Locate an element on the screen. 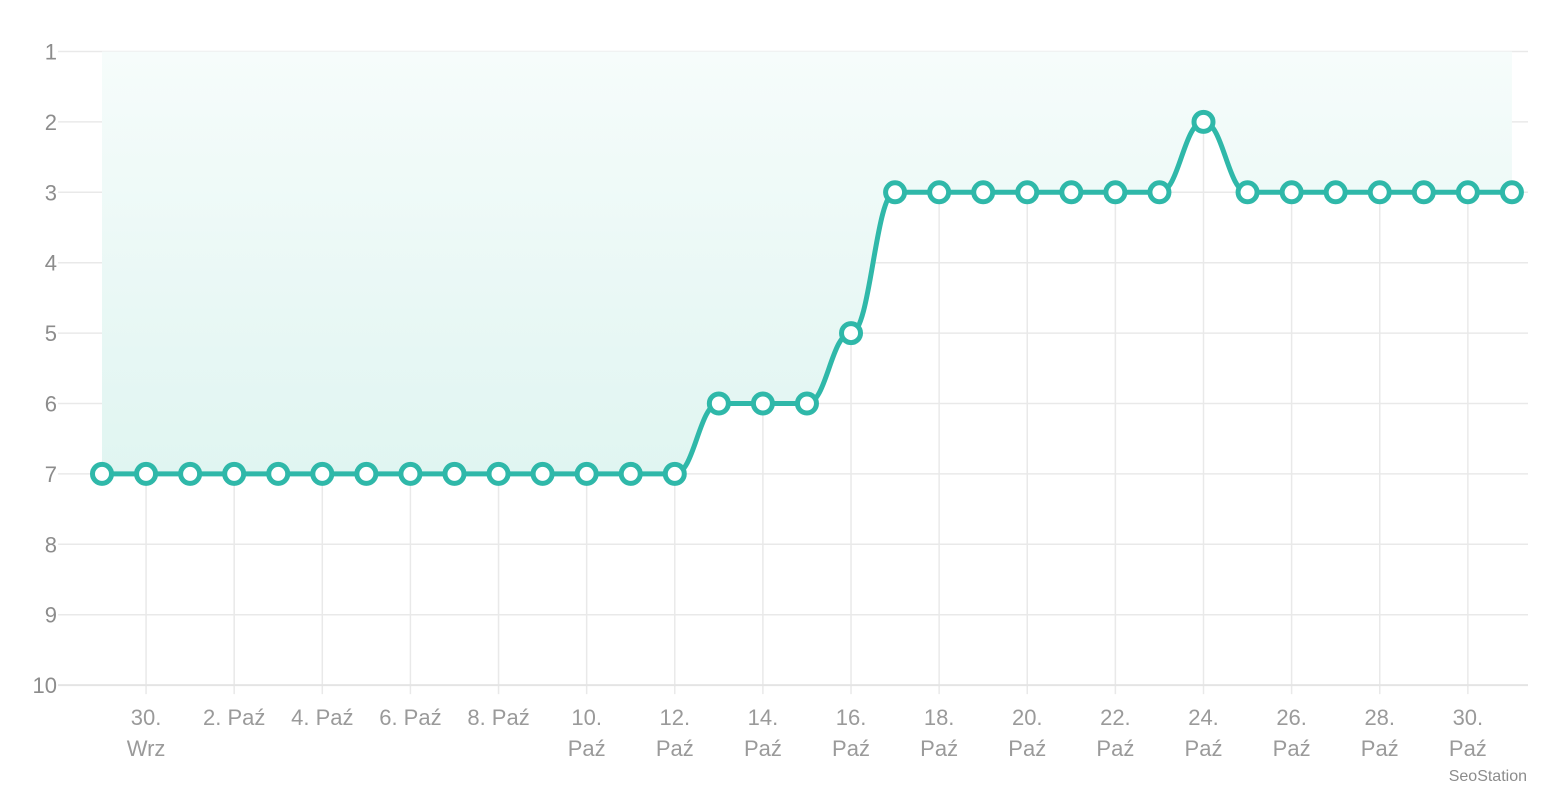 This screenshot has width=1564, height=800. x-tick-label: 30. Paź is located at coordinates (1468, 733).